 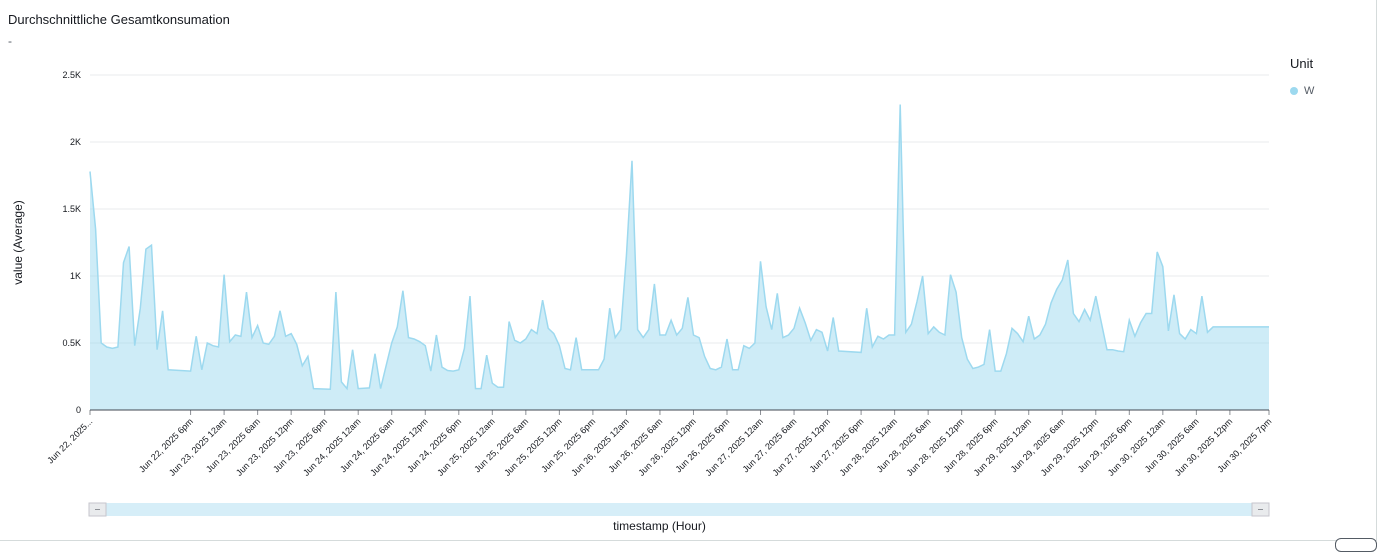 I want to click on x-tick-label: Jun 27, 2025 12pm, so click(x=801, y=447).